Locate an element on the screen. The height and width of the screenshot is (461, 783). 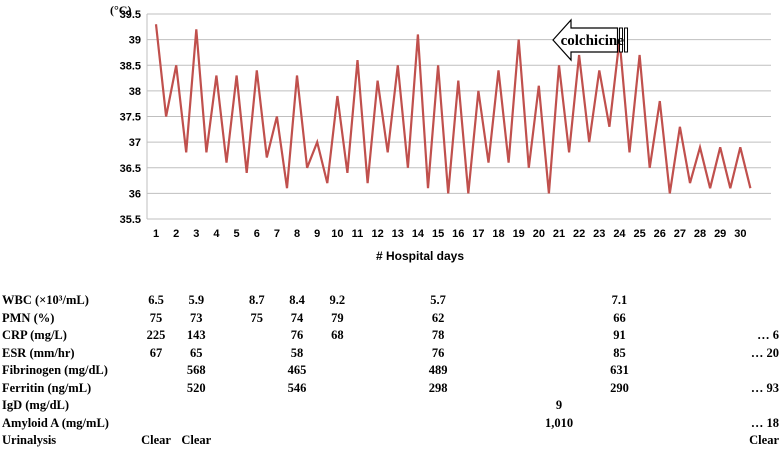
x-tick-label: 10 is located at coordinates (337, 234).